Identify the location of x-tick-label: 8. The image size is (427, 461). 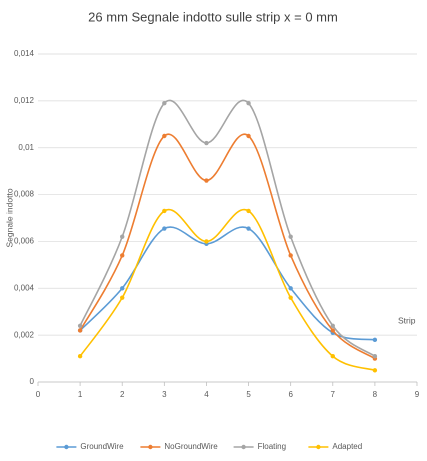
(375, 394).